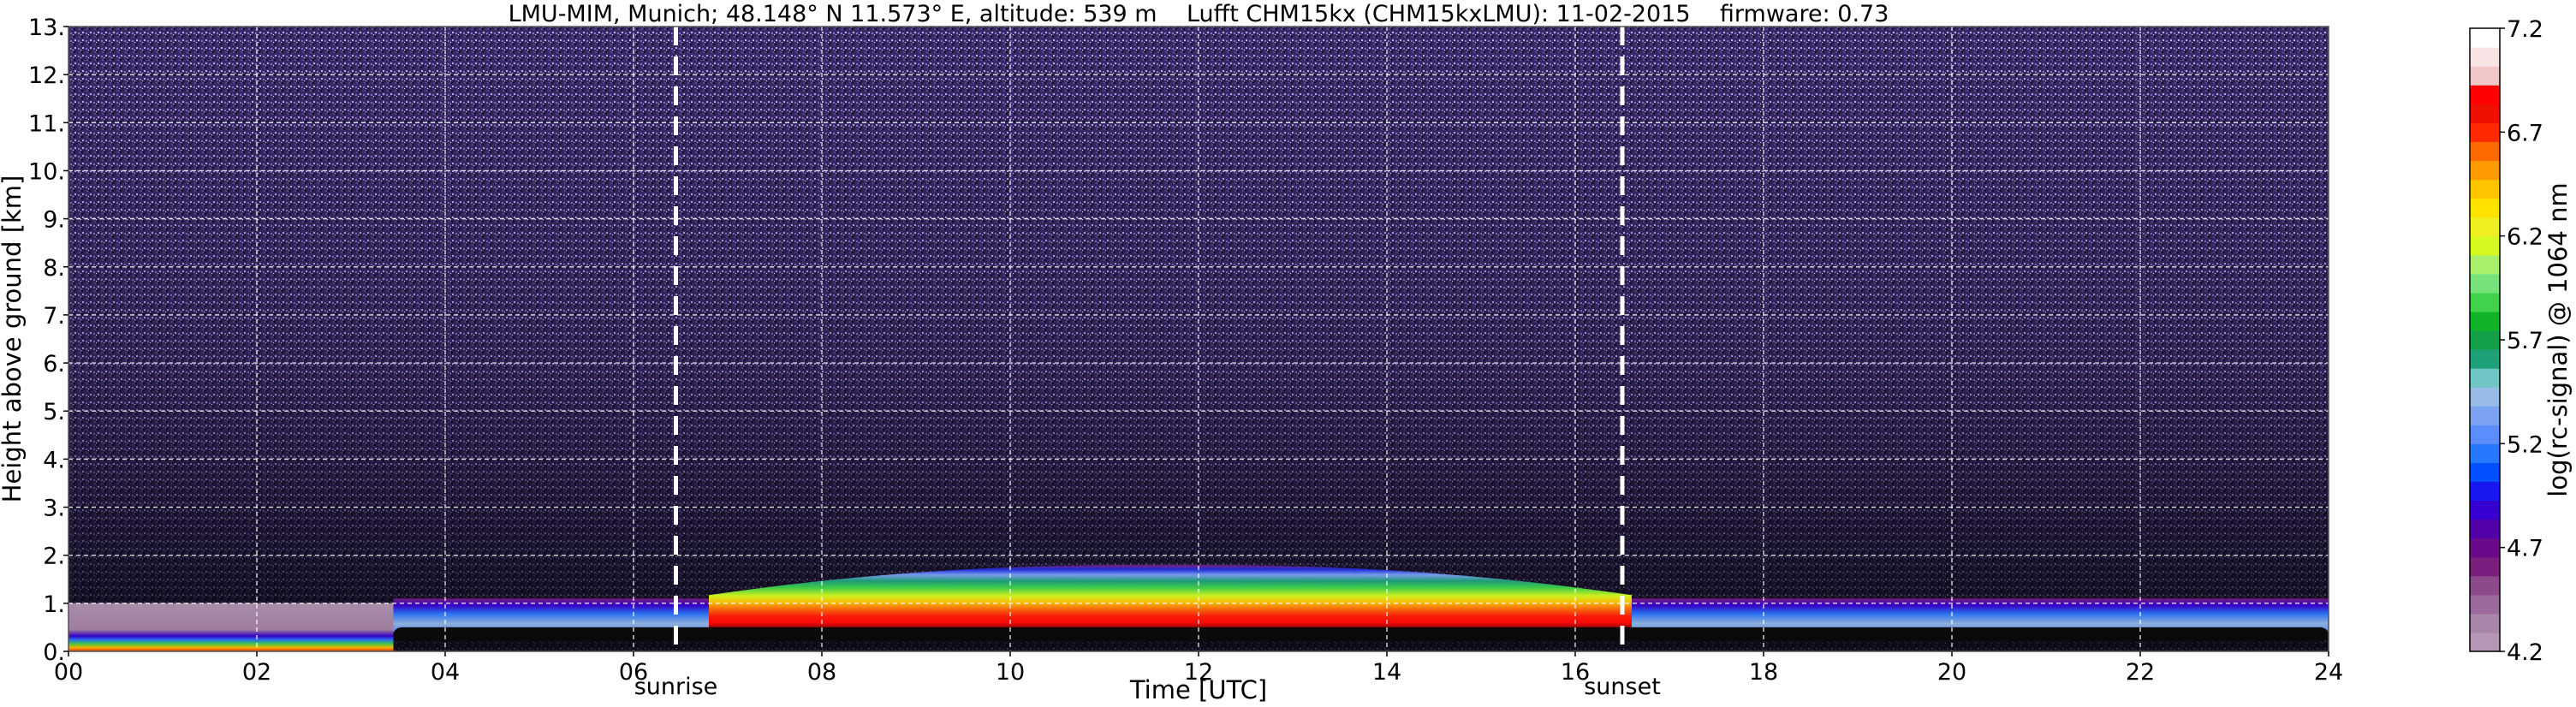  I want to click on colorbar-tick-label: 6.2, so click(2525, 237).